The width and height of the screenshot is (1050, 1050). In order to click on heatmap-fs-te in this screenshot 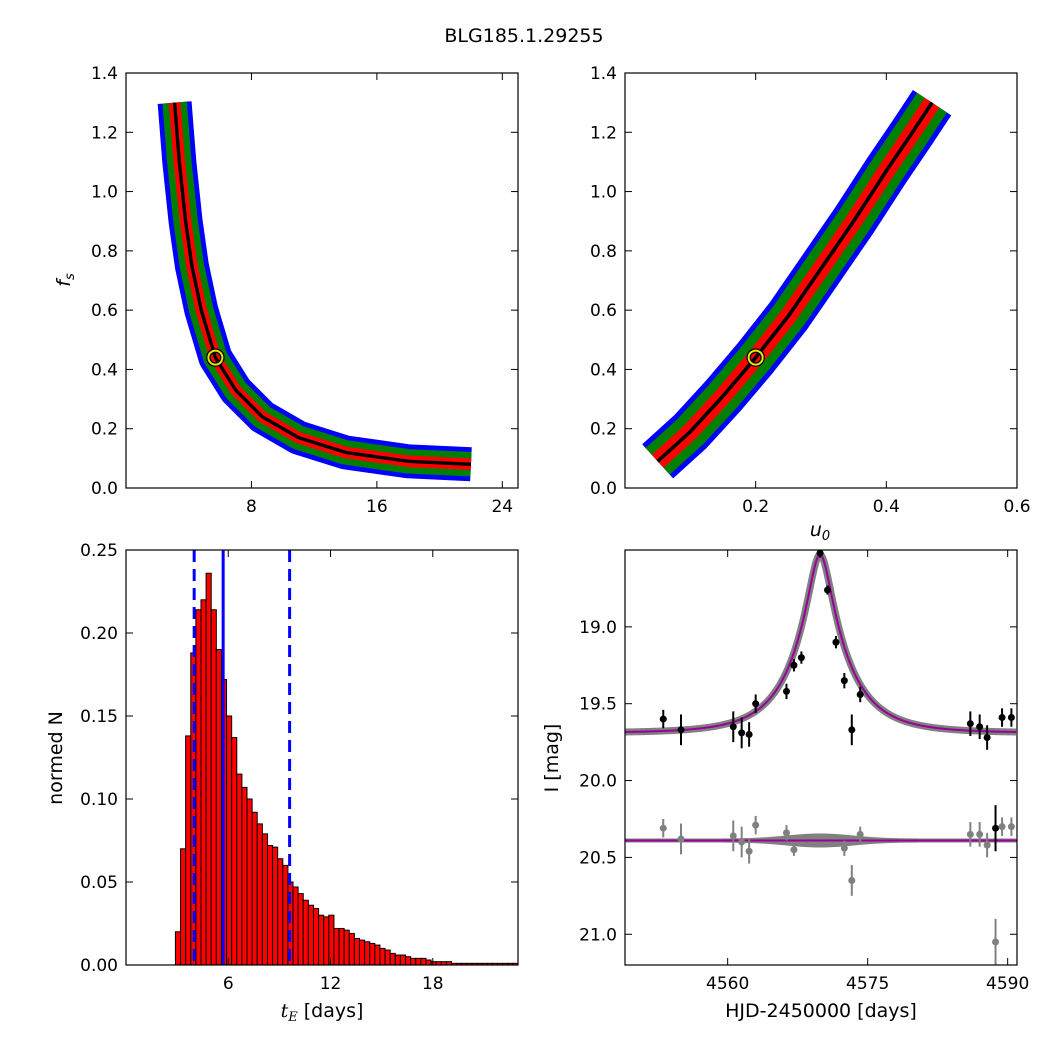, I will do `click(314, 291)`.